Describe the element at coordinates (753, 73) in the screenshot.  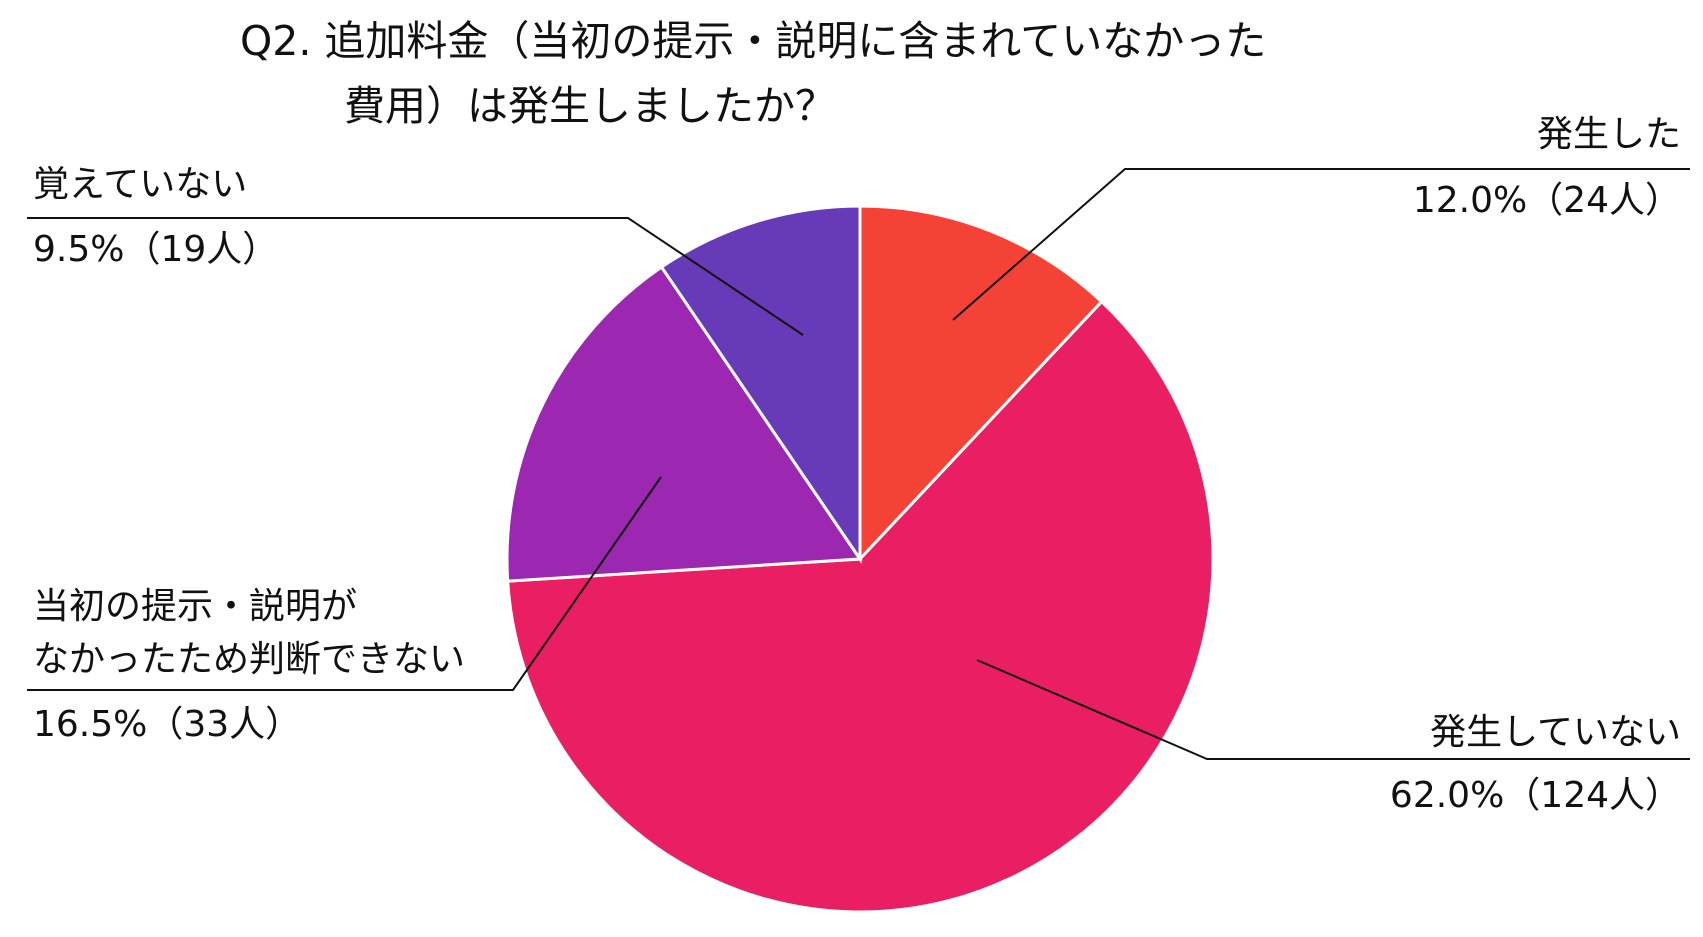
I see `chart-title: Q2. 追加料金（当初の提示・説明に含まれていなかった費用）は発生しましたか？` at that location.